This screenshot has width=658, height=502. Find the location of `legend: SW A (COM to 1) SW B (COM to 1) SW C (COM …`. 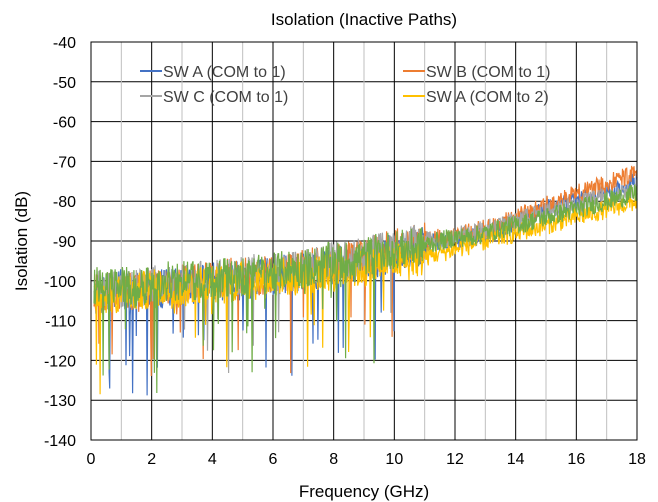

legend: SW A (COM to 1) SW B (COM to 1) SW C (COM … is located at coordinates (345, 85).